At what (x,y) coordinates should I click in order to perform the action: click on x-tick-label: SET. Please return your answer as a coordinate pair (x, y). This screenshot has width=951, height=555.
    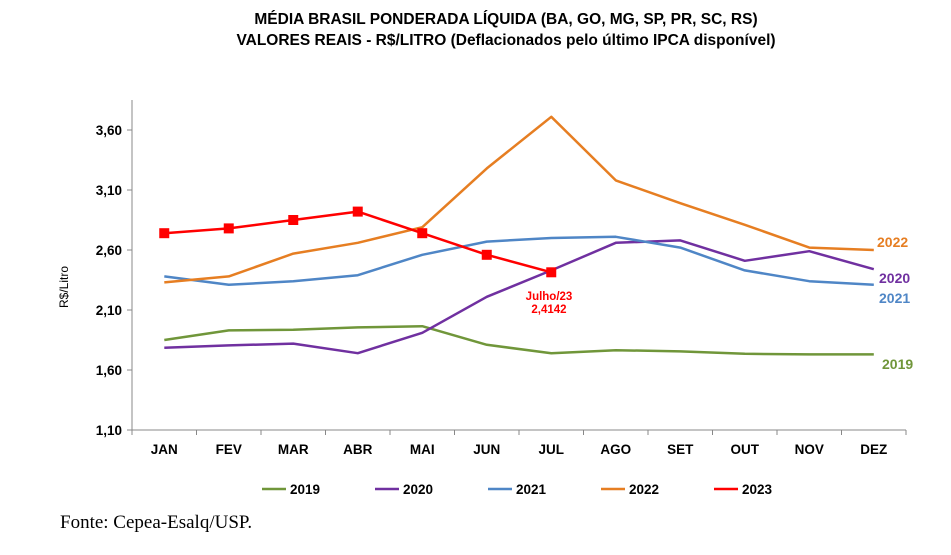
    Looking at the image, I should click on (680, 449).